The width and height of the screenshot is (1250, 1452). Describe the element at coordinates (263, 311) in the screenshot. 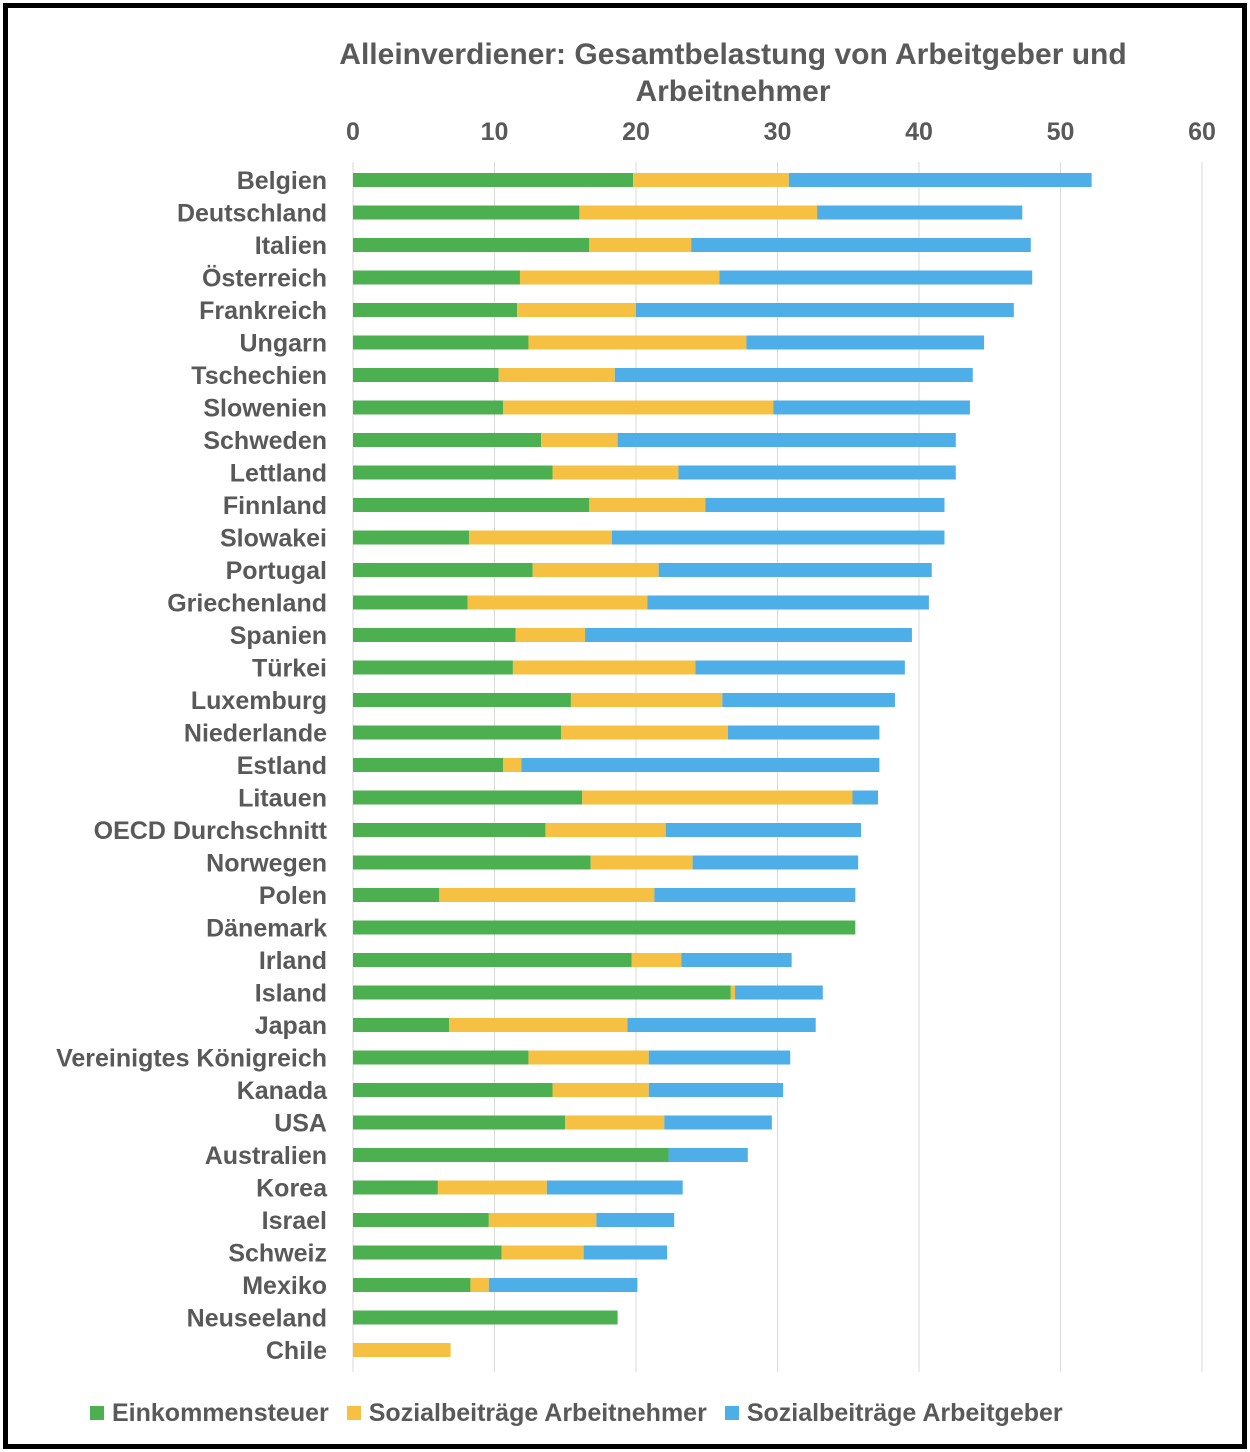

I see `category-label: Frankreich` at that location.